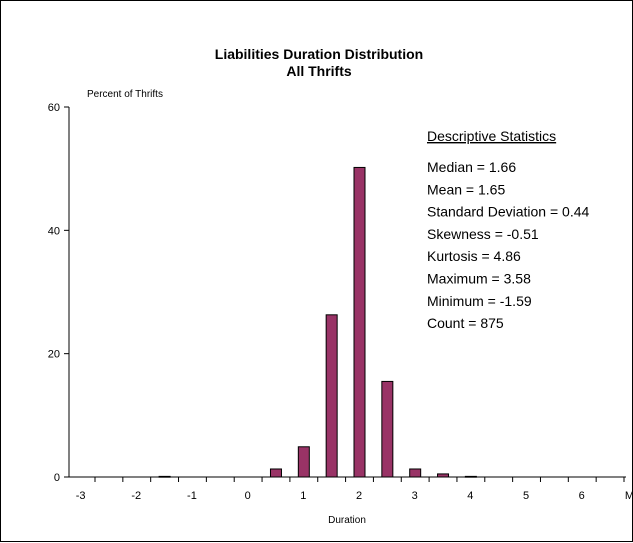 Image resolution: width=633 pixels, height=543 pixels. Describe the element at coordinates (582, 496) in the screenshot. I see `x-tick-label: 6` at that location.